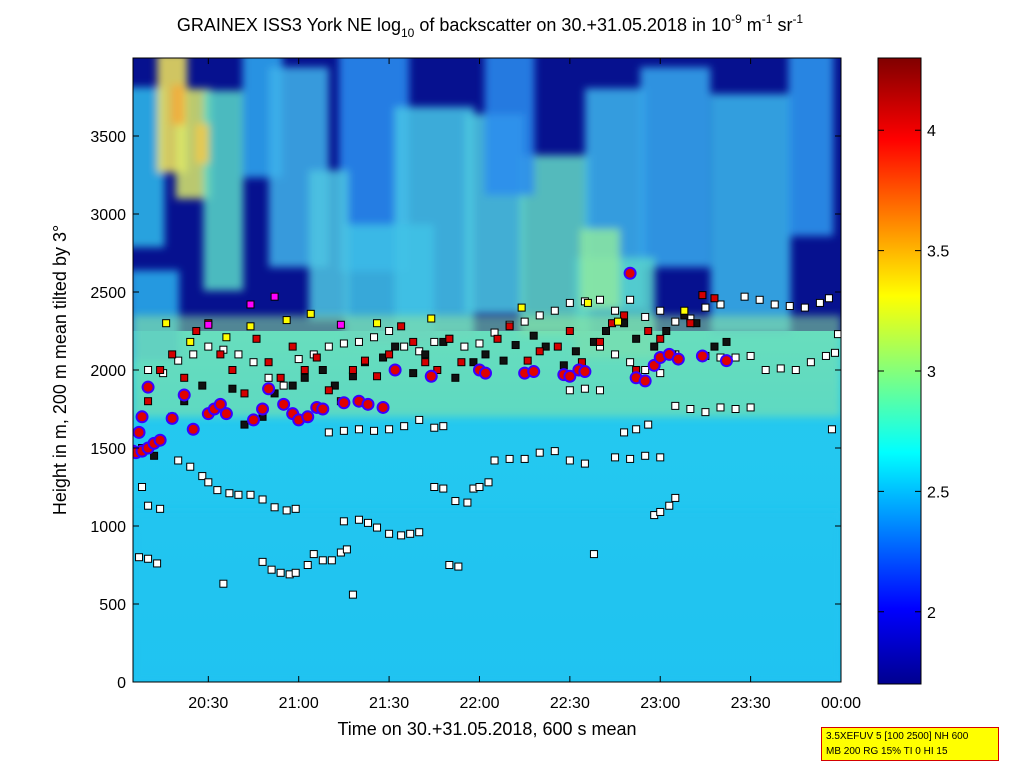 The width and height of the screenshot is (1023, 772). What do you see at coordinates (751, 703) in the screenshot?
I see `x-tick-label: 23:30` at bounding box center [751, 703].